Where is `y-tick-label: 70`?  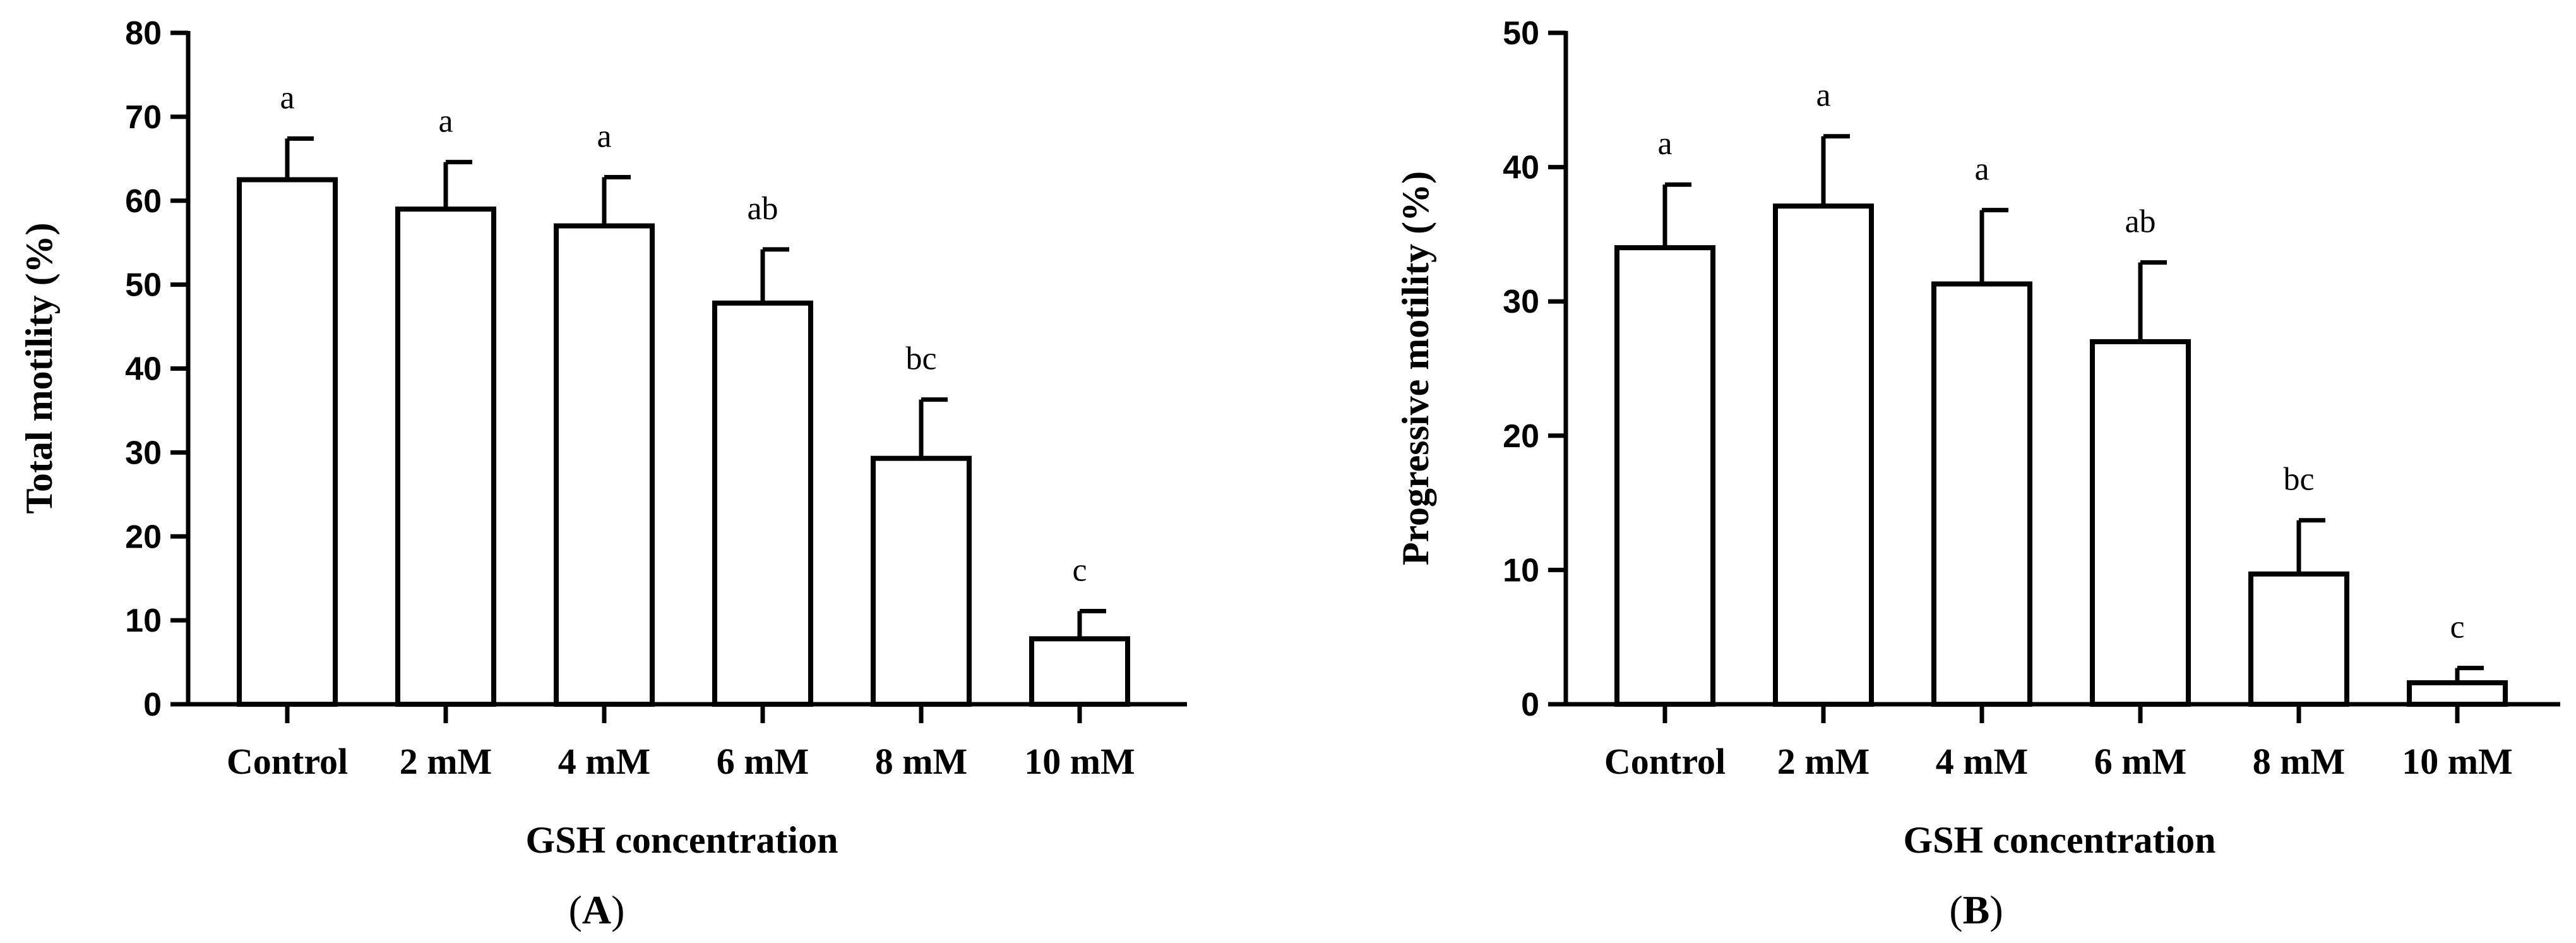 y-tick-label: 70 is located at coordinates (143, 118).